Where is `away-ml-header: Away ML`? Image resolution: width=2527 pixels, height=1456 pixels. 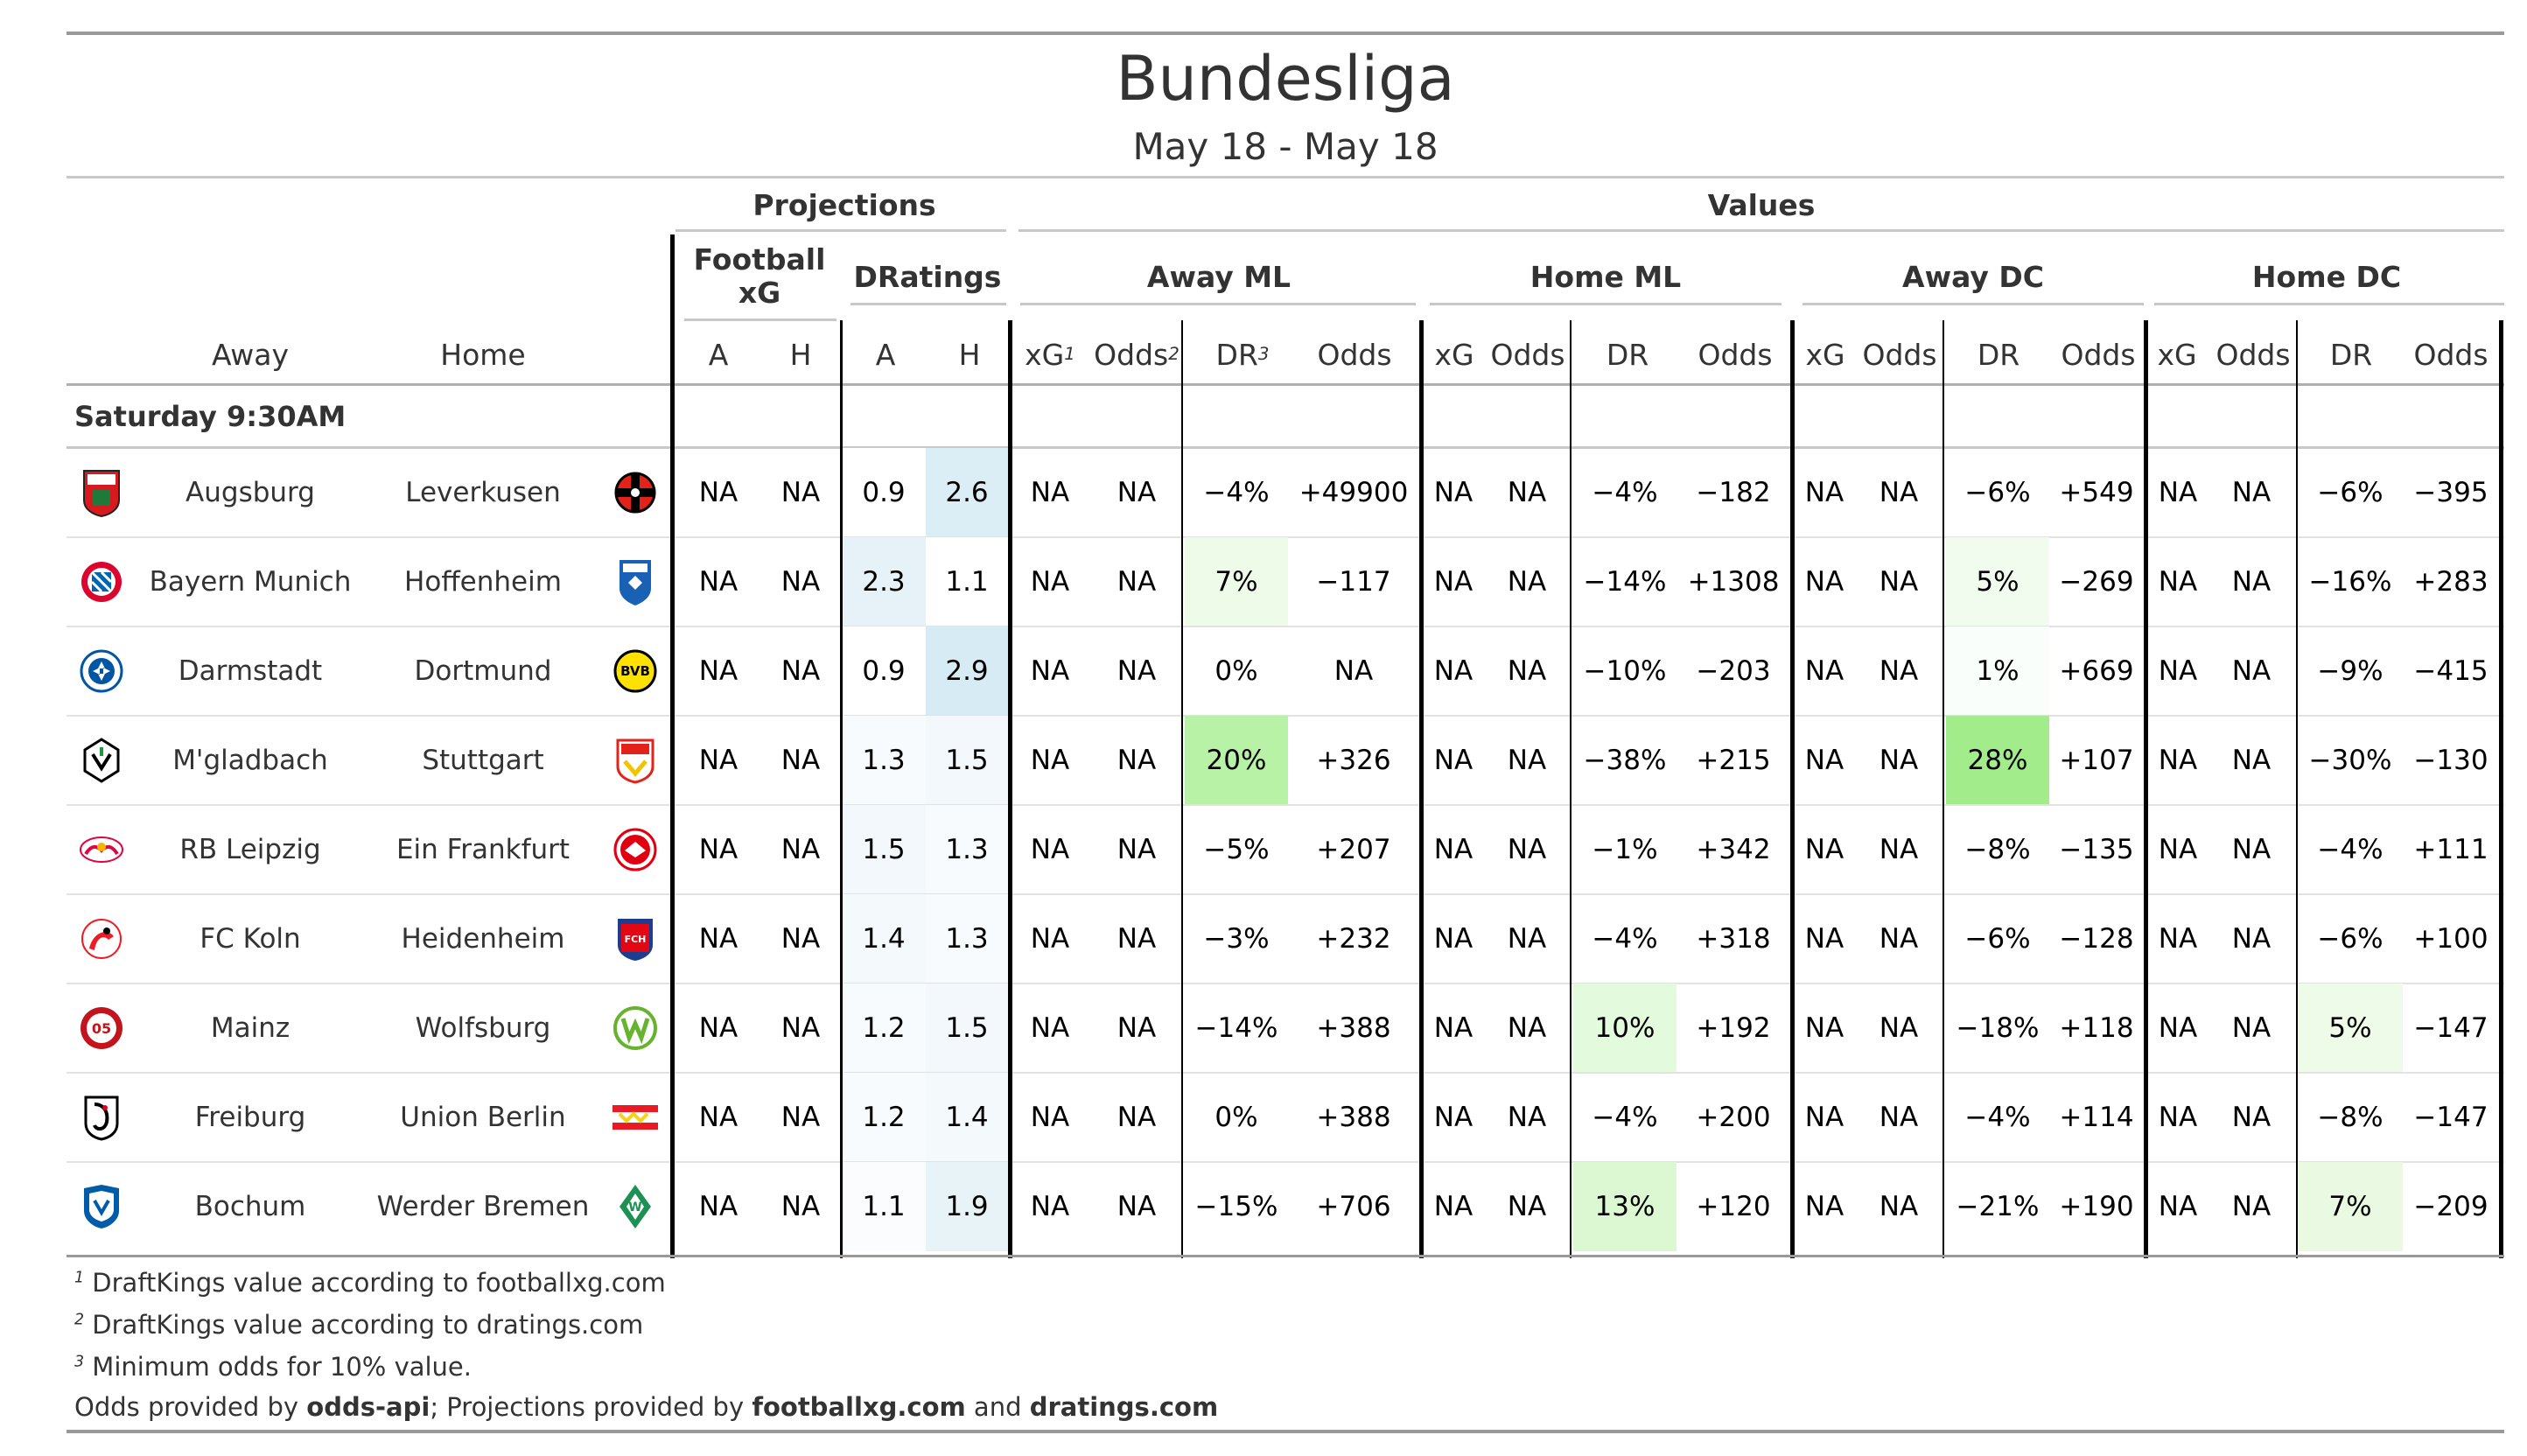
away-ml-header: Away ML is located at coordinates (1219, 276).